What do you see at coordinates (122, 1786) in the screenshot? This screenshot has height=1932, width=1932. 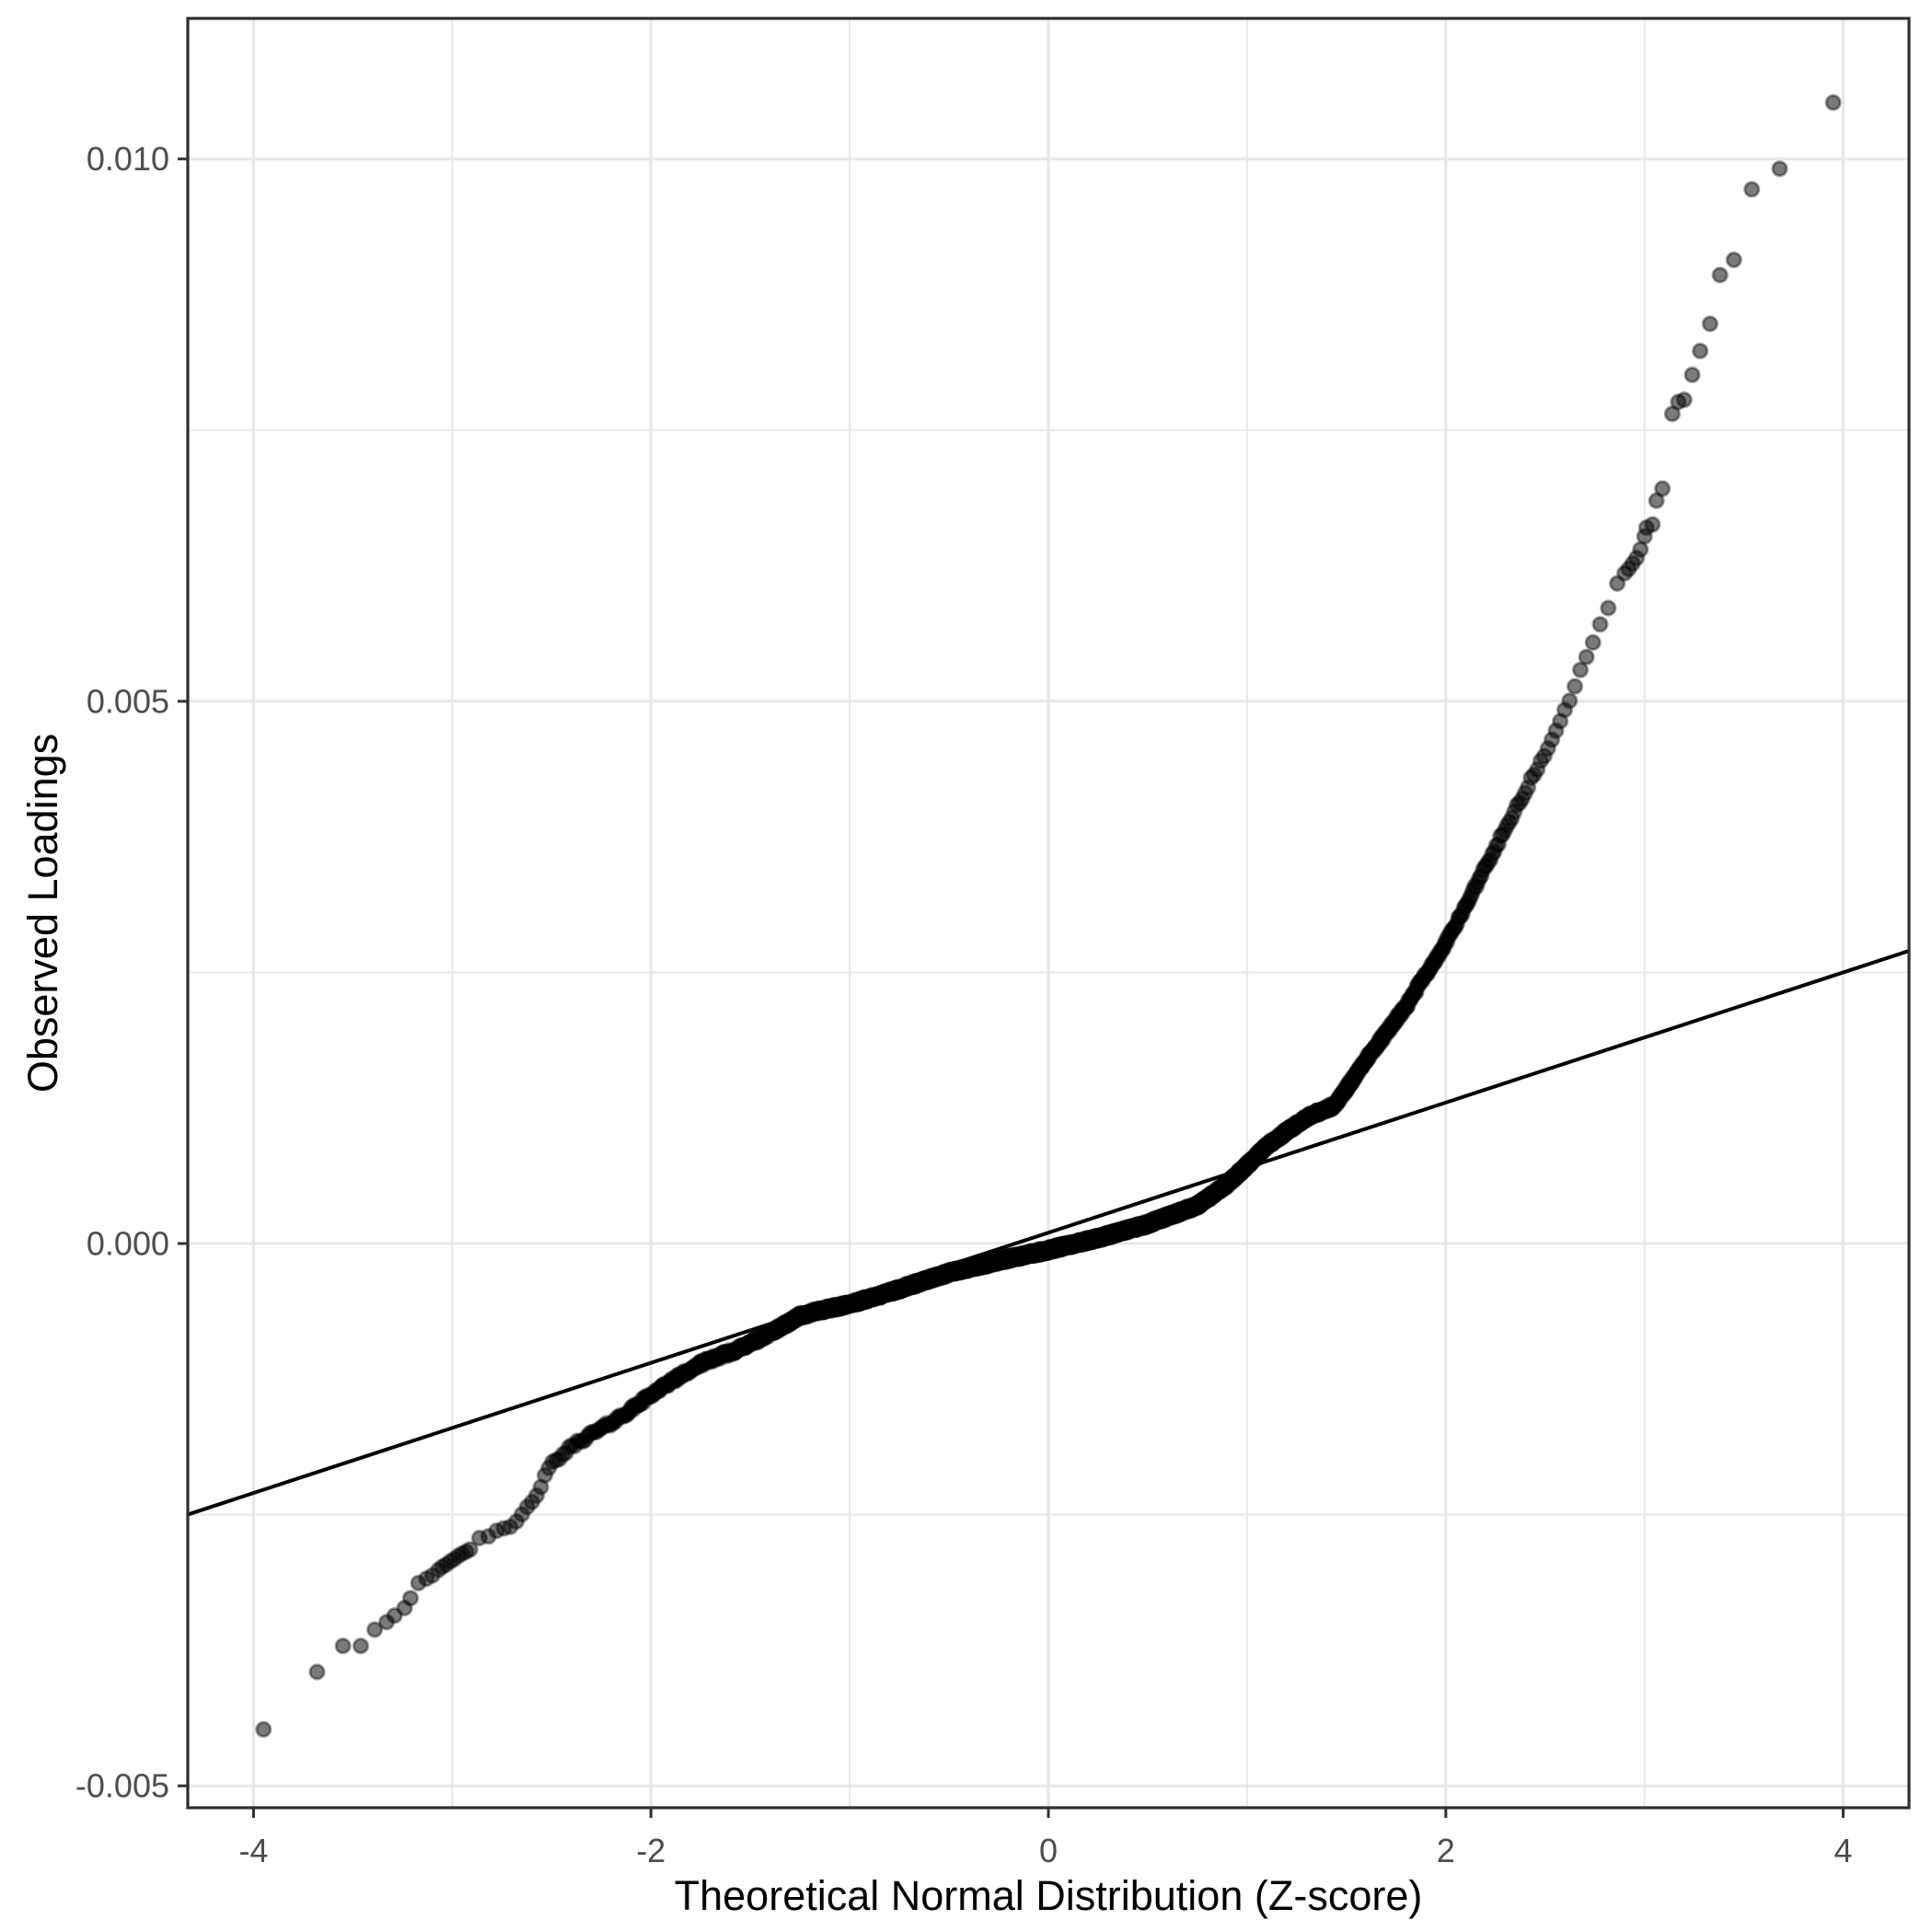 I see `y-tick-label: -0.005` at bounding box center [122, 1786].